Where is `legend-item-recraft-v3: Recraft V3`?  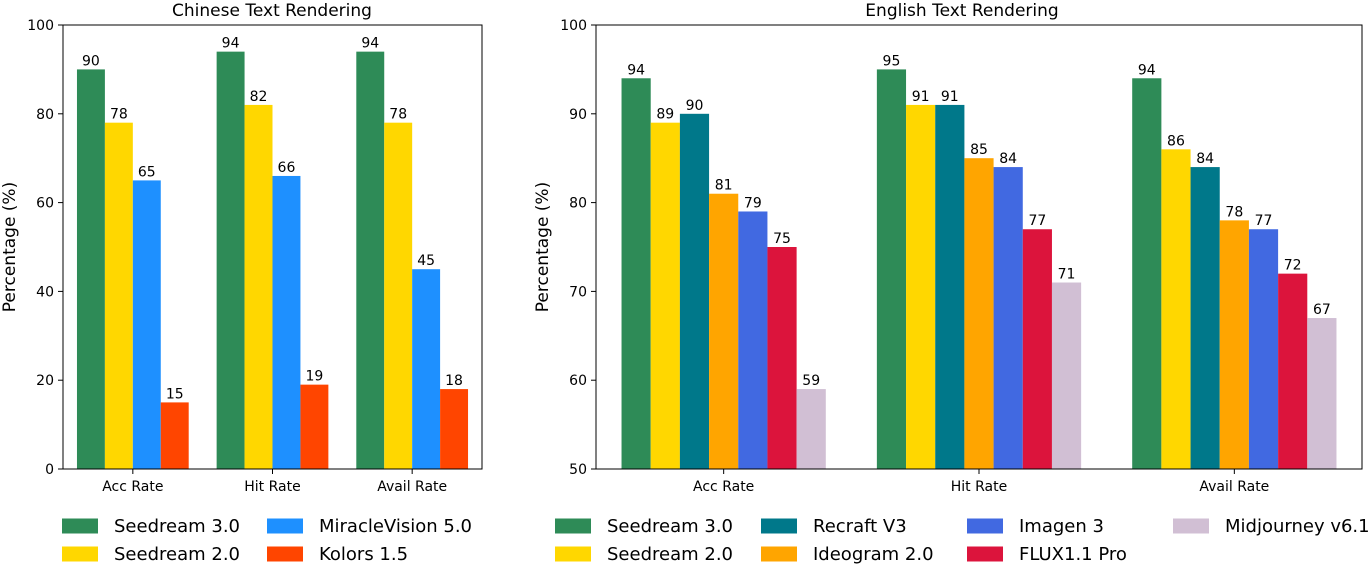 legend-item-recraft-v3: Recraft V3 is located at coordinates (834, 526).